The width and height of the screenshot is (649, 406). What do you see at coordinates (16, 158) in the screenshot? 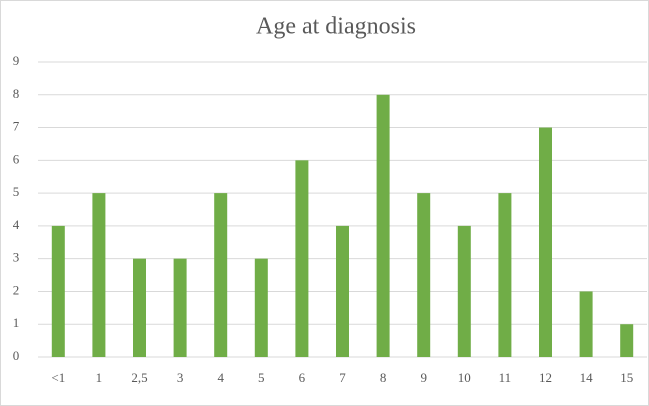
I see `y-tick-label: 6` at bounding box center [16, 158].